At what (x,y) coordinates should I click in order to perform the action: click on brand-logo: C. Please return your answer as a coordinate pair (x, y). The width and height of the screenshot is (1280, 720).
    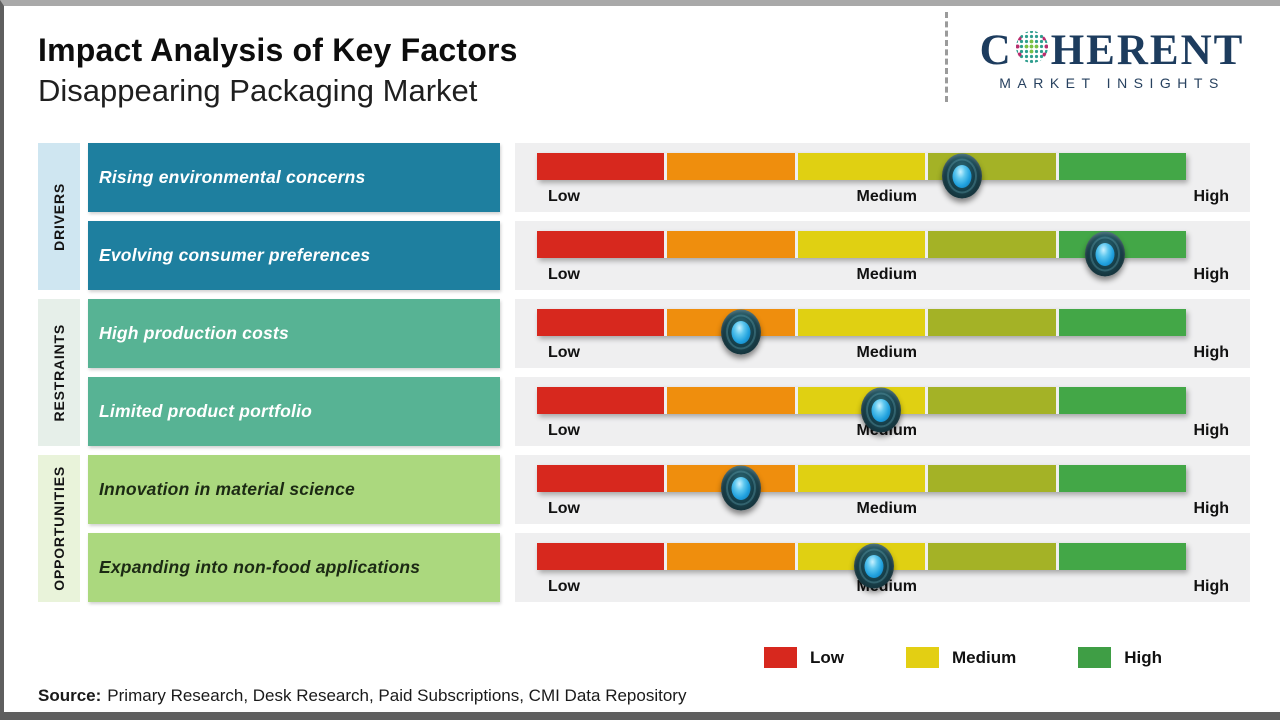
    Looking at the image, I should click on (1112, 59).